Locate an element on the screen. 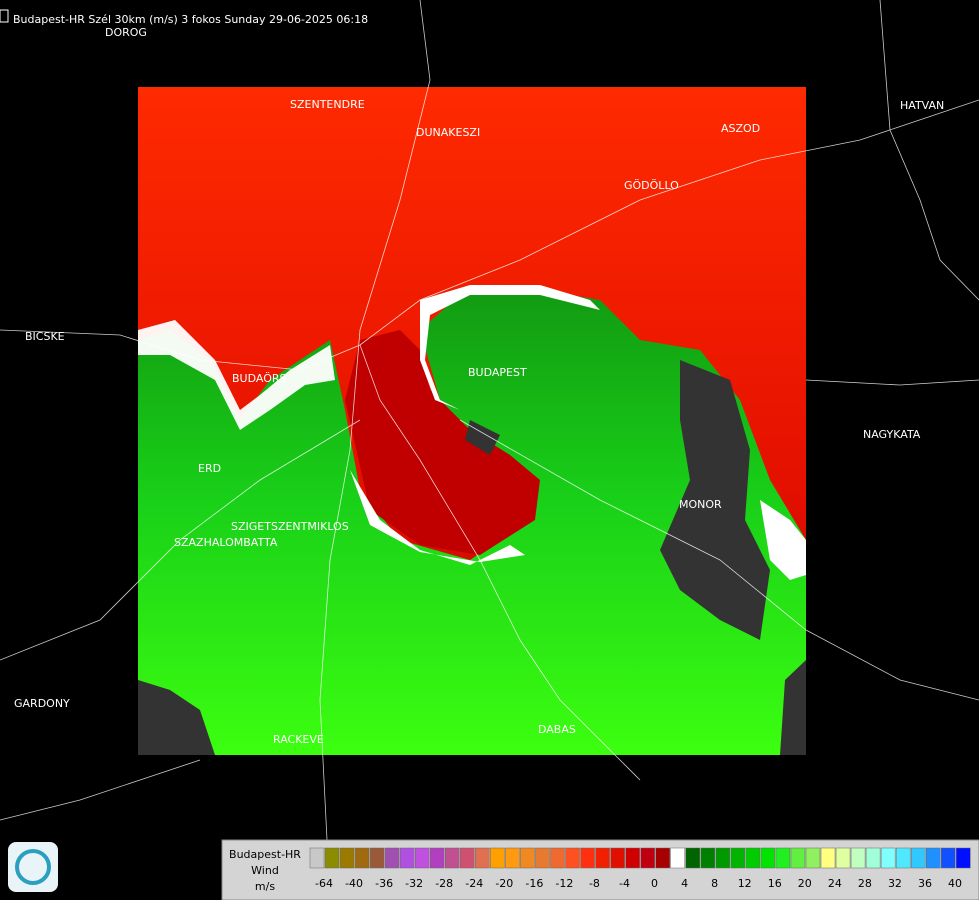 Image resolution: width=979 pixels, height=900 pixels. place-label: RACKEVE is located at coordinates (298, 739).